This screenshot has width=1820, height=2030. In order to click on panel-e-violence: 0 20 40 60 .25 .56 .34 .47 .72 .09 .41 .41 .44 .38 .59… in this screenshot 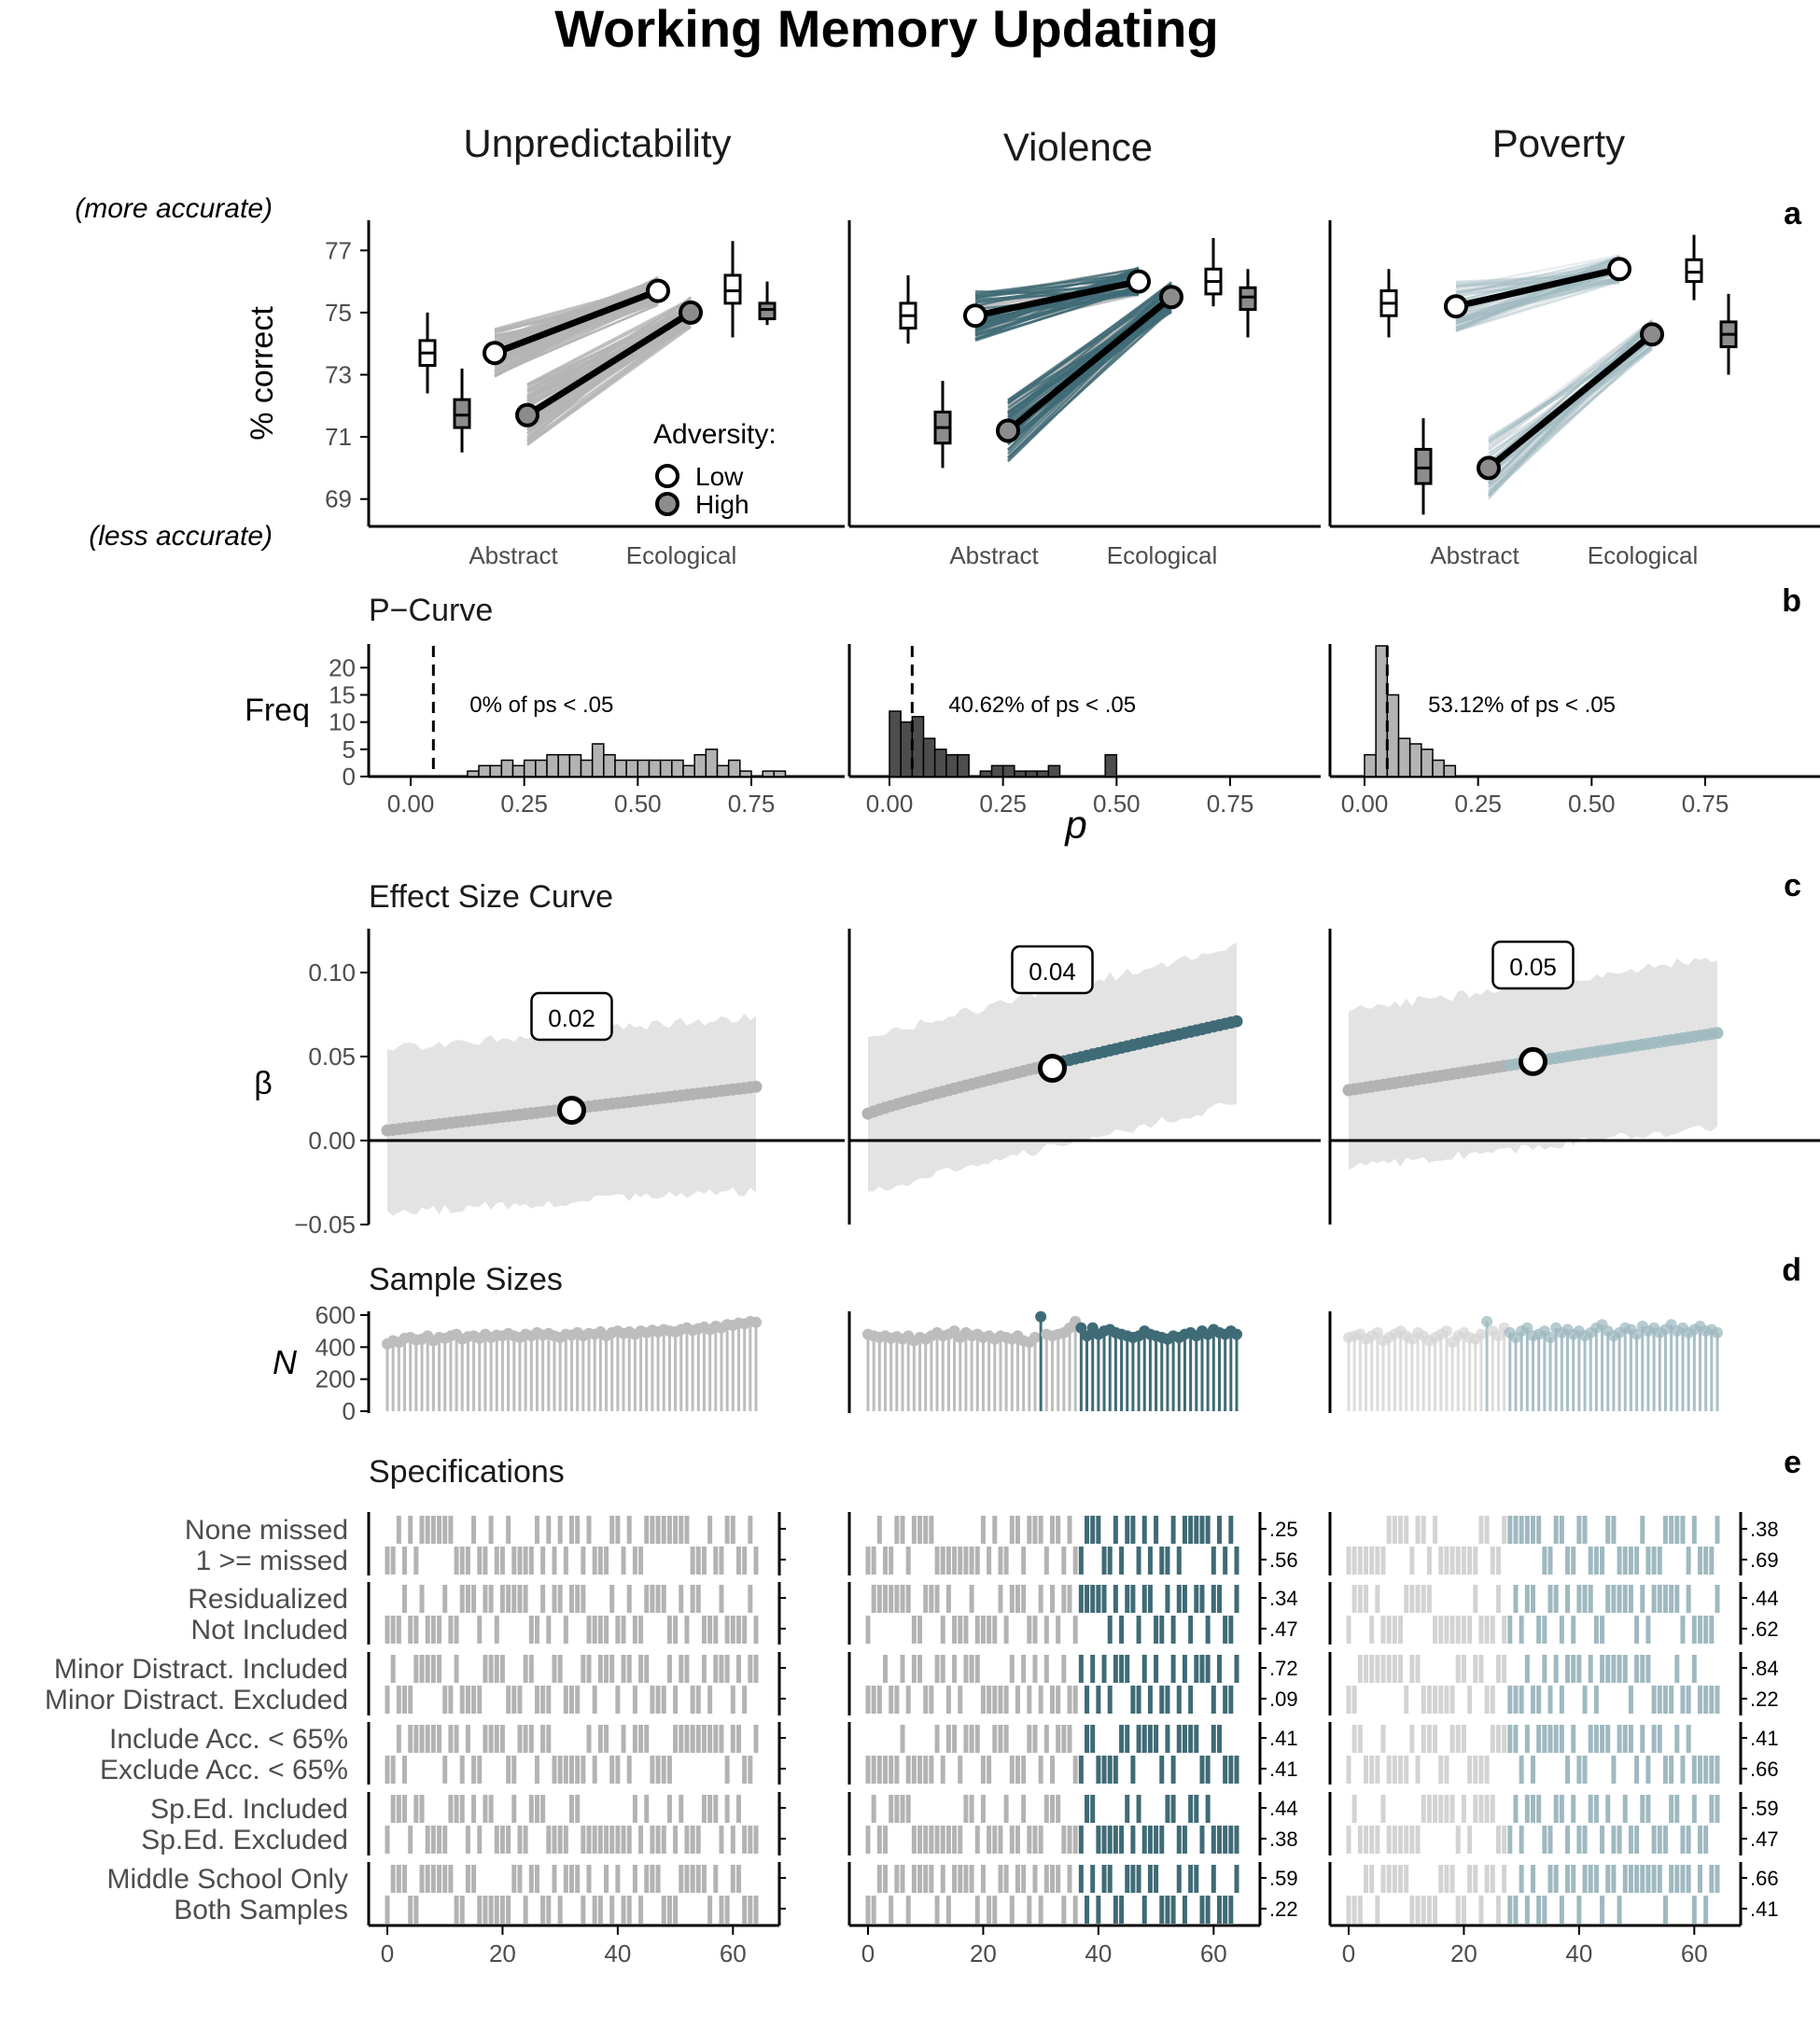, I will do `click(1072, 1739)`.